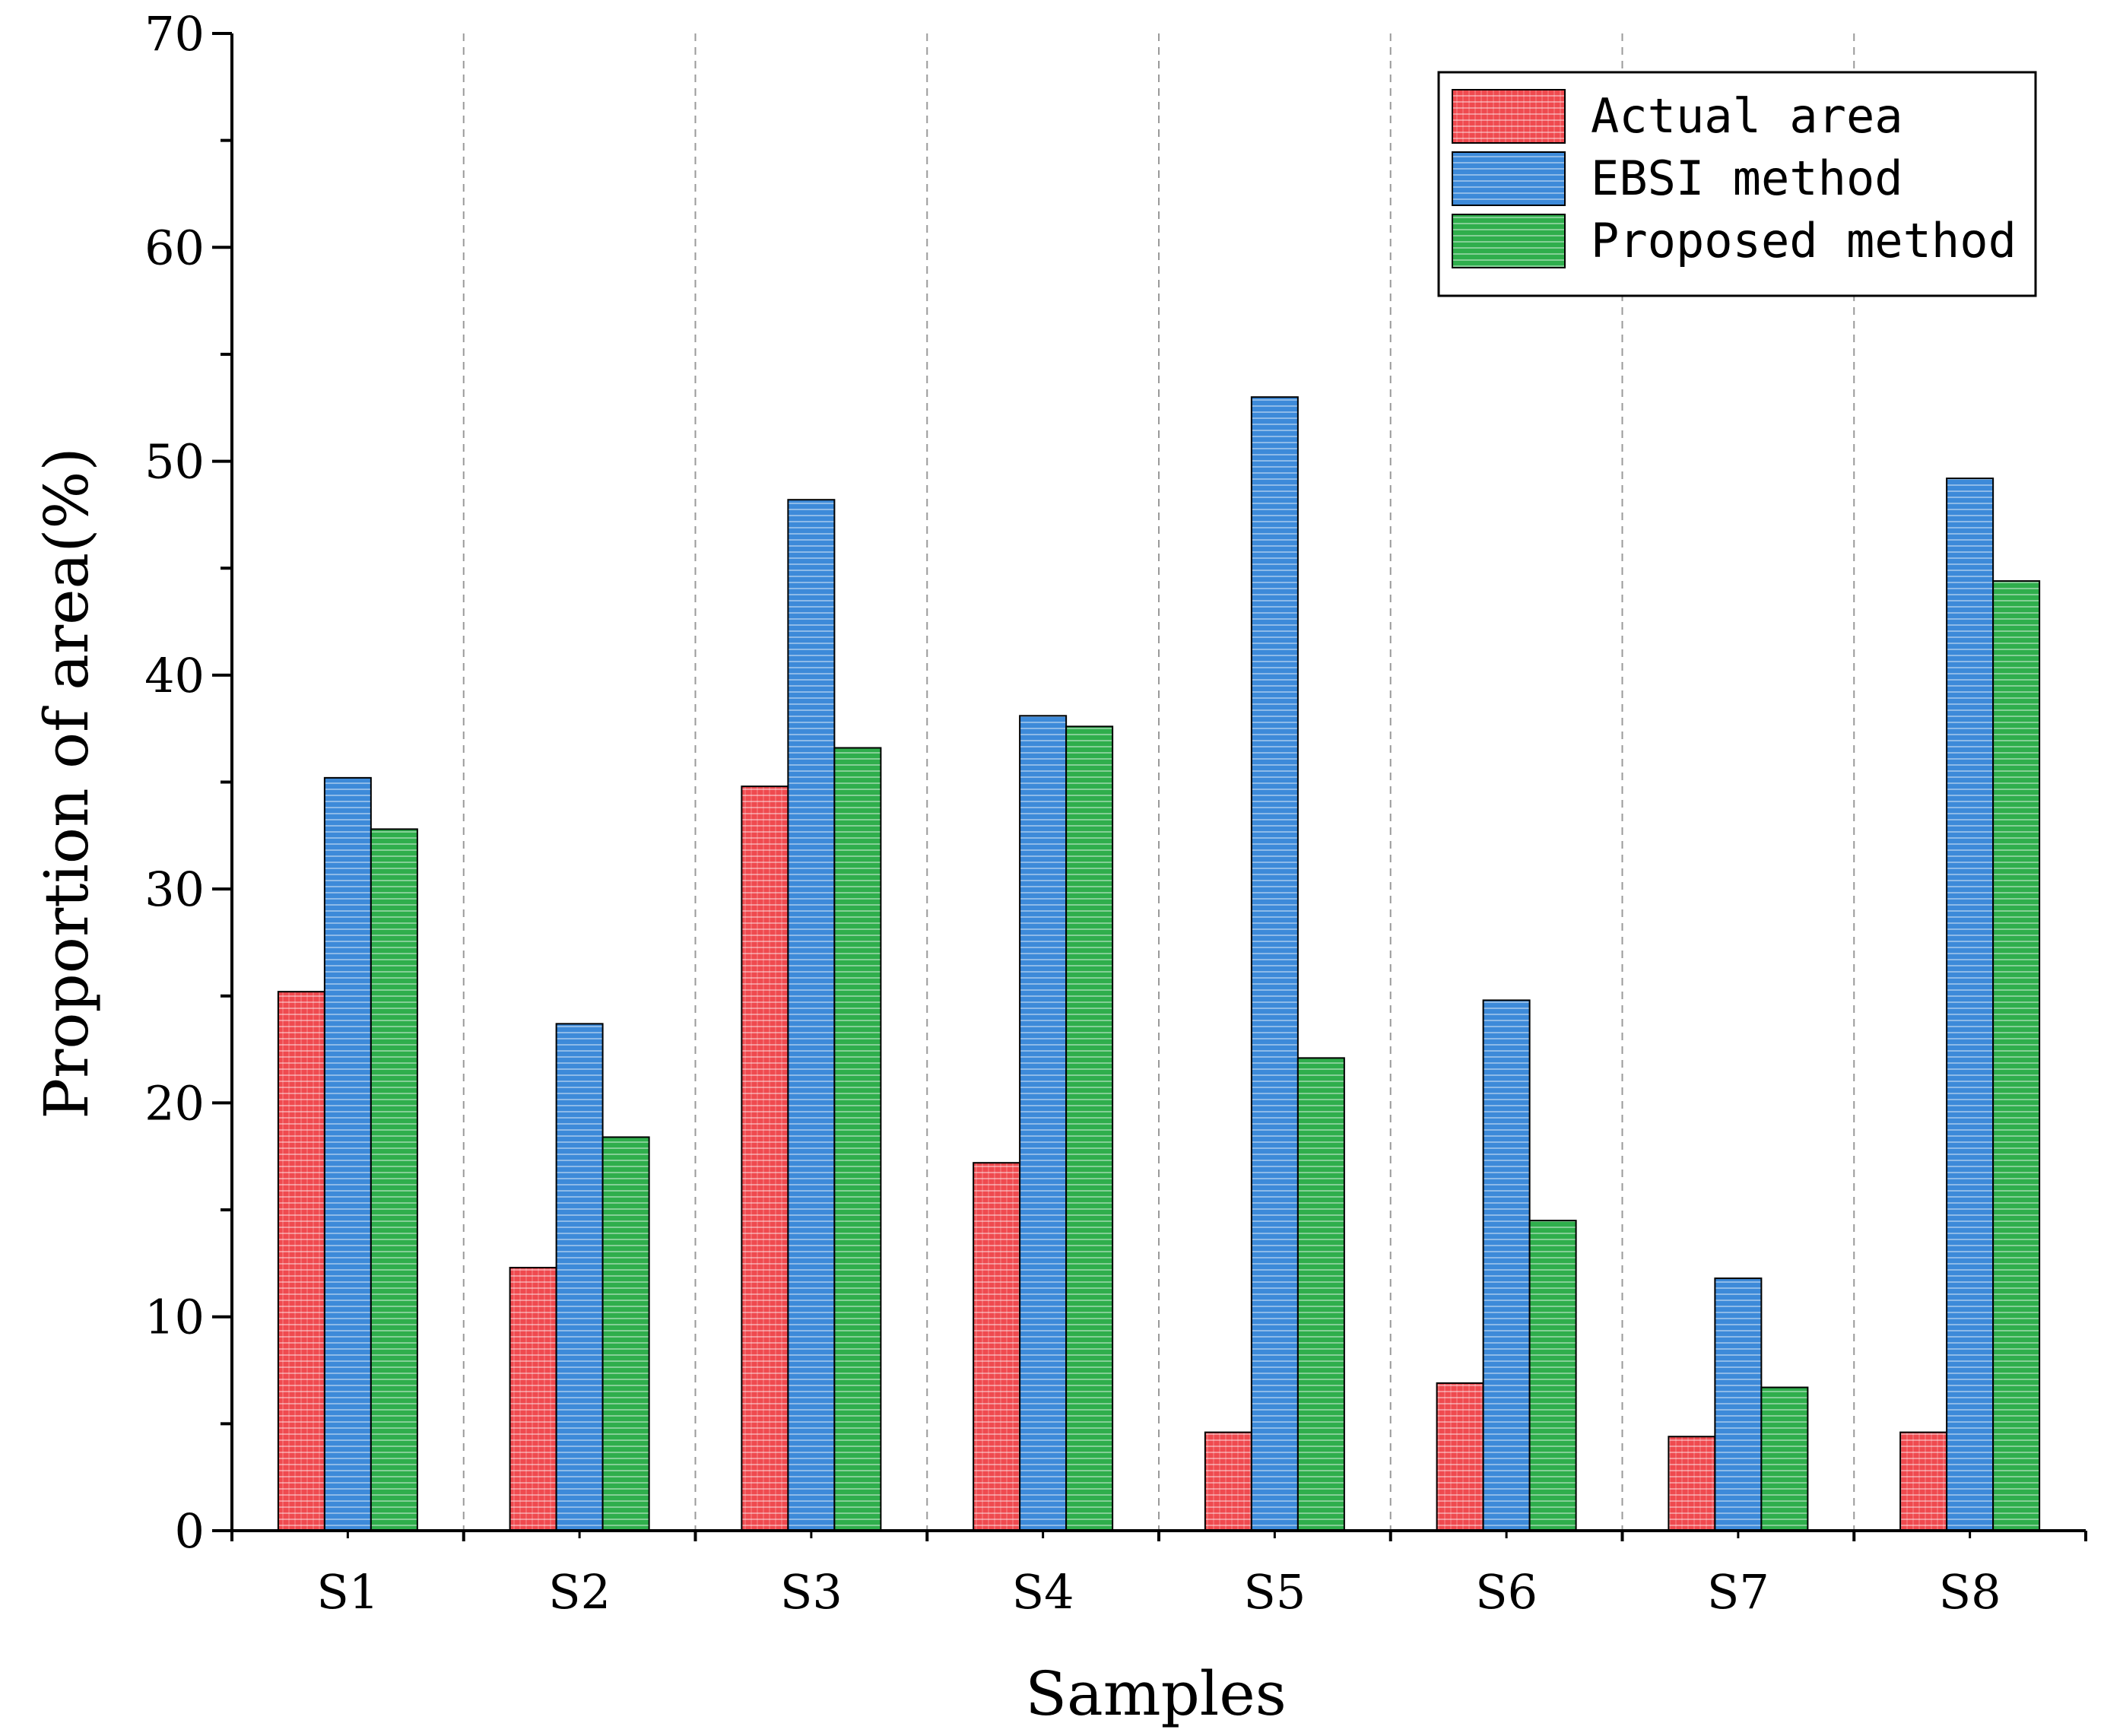 This screenshot has width=2104, height=1736. Describe the element at coordinates (1747, 178) in the screenshot. I see `legend-label: EBSI method` at that location.